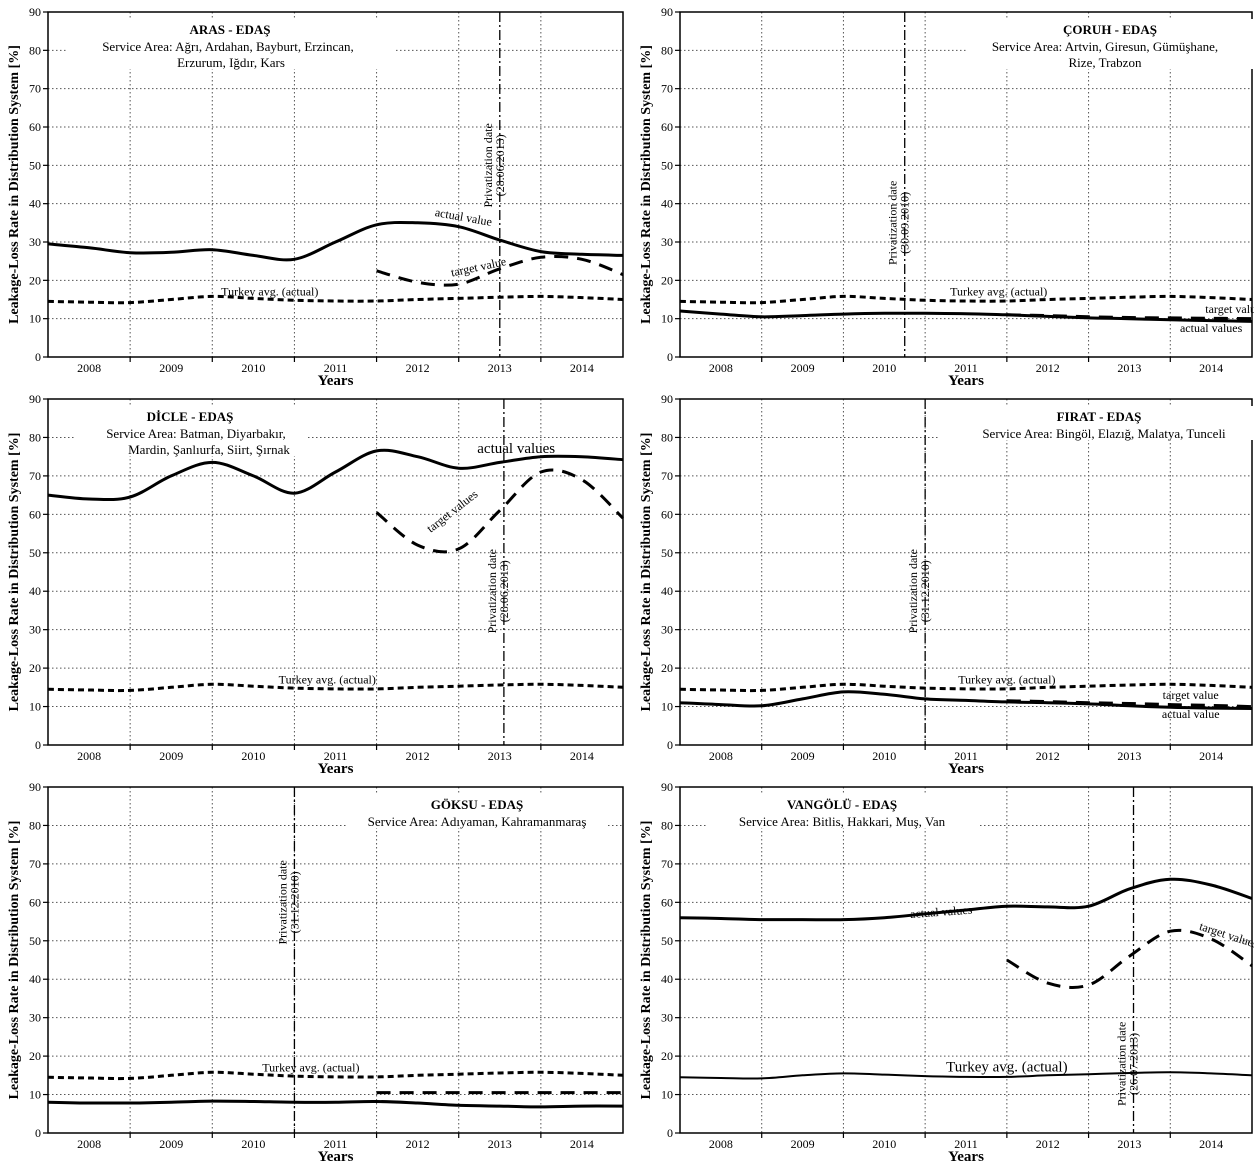 Image resolution: width=1254 pixels, height=1167 pixels. Describe the element at coordinates (1229, 309) in the screenshot. I see `series-label: target values` at that location.